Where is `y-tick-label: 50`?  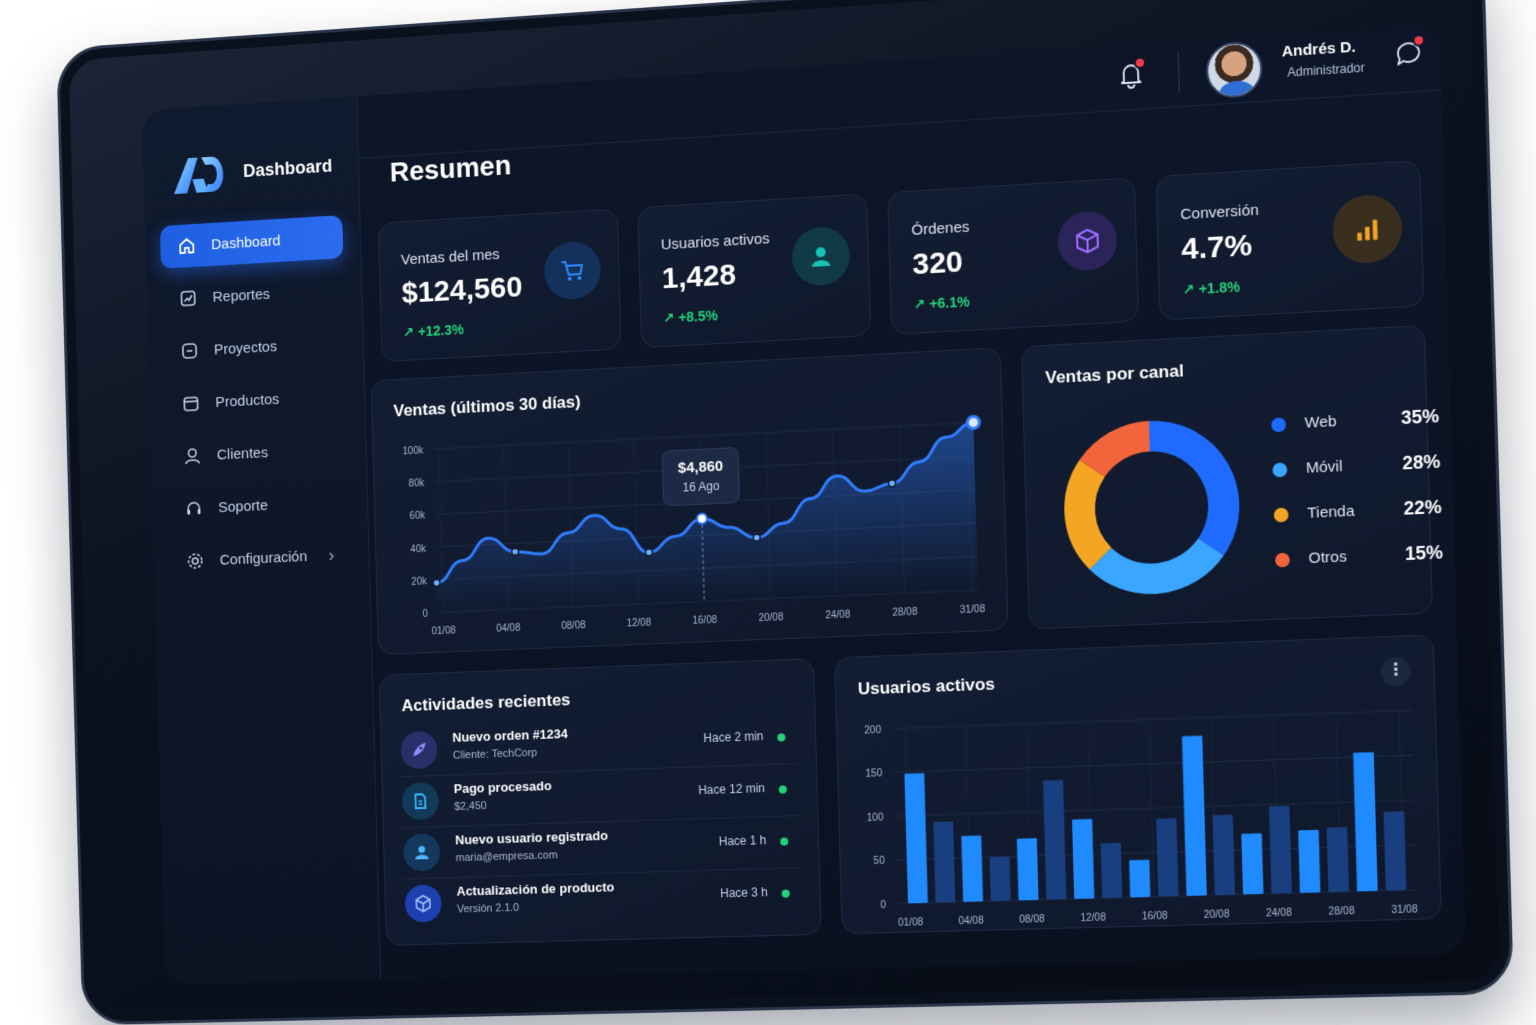 y-tick-label: 50 is located at coordinates (879, 862).